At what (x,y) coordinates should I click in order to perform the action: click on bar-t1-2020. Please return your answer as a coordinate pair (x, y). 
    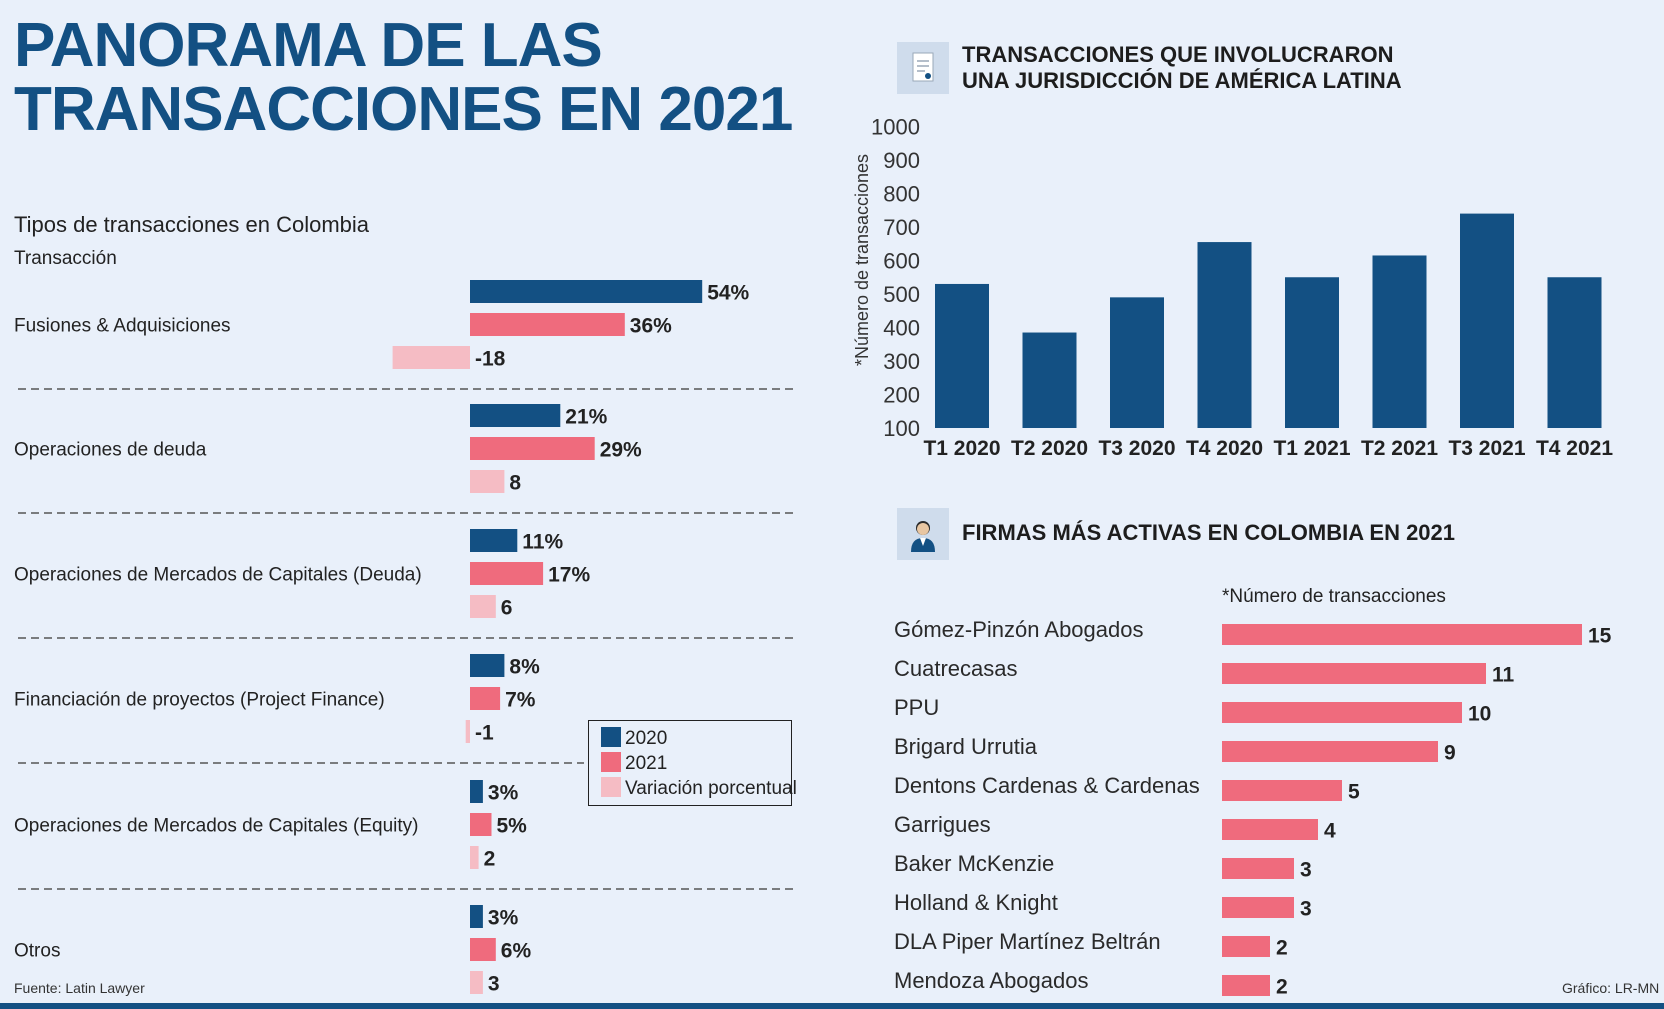
    Looking at the image, I should click on (962, 355).